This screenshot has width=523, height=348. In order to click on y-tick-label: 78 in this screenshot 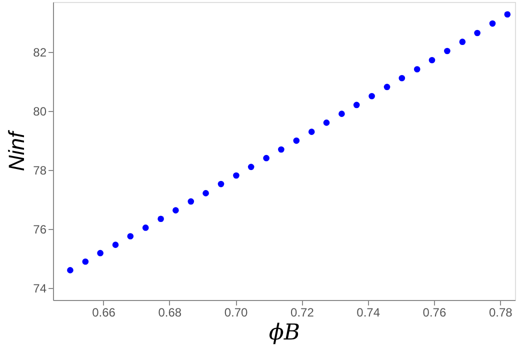, I will do `click(40, 171)`.